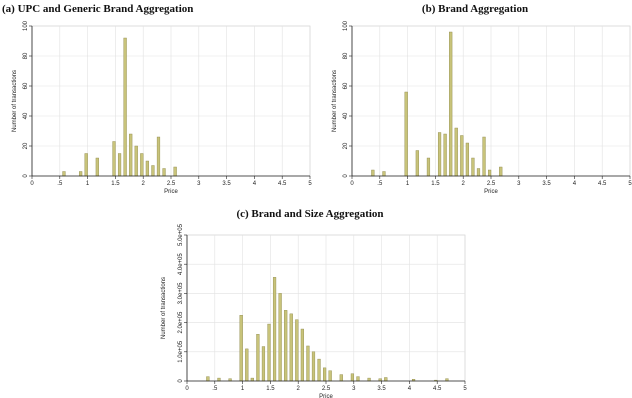 The image size is (632, 398). Describe the element at coordinates (181, 322) in the screenshot. I see `y-tick-label: 2.0e+05` at that location.